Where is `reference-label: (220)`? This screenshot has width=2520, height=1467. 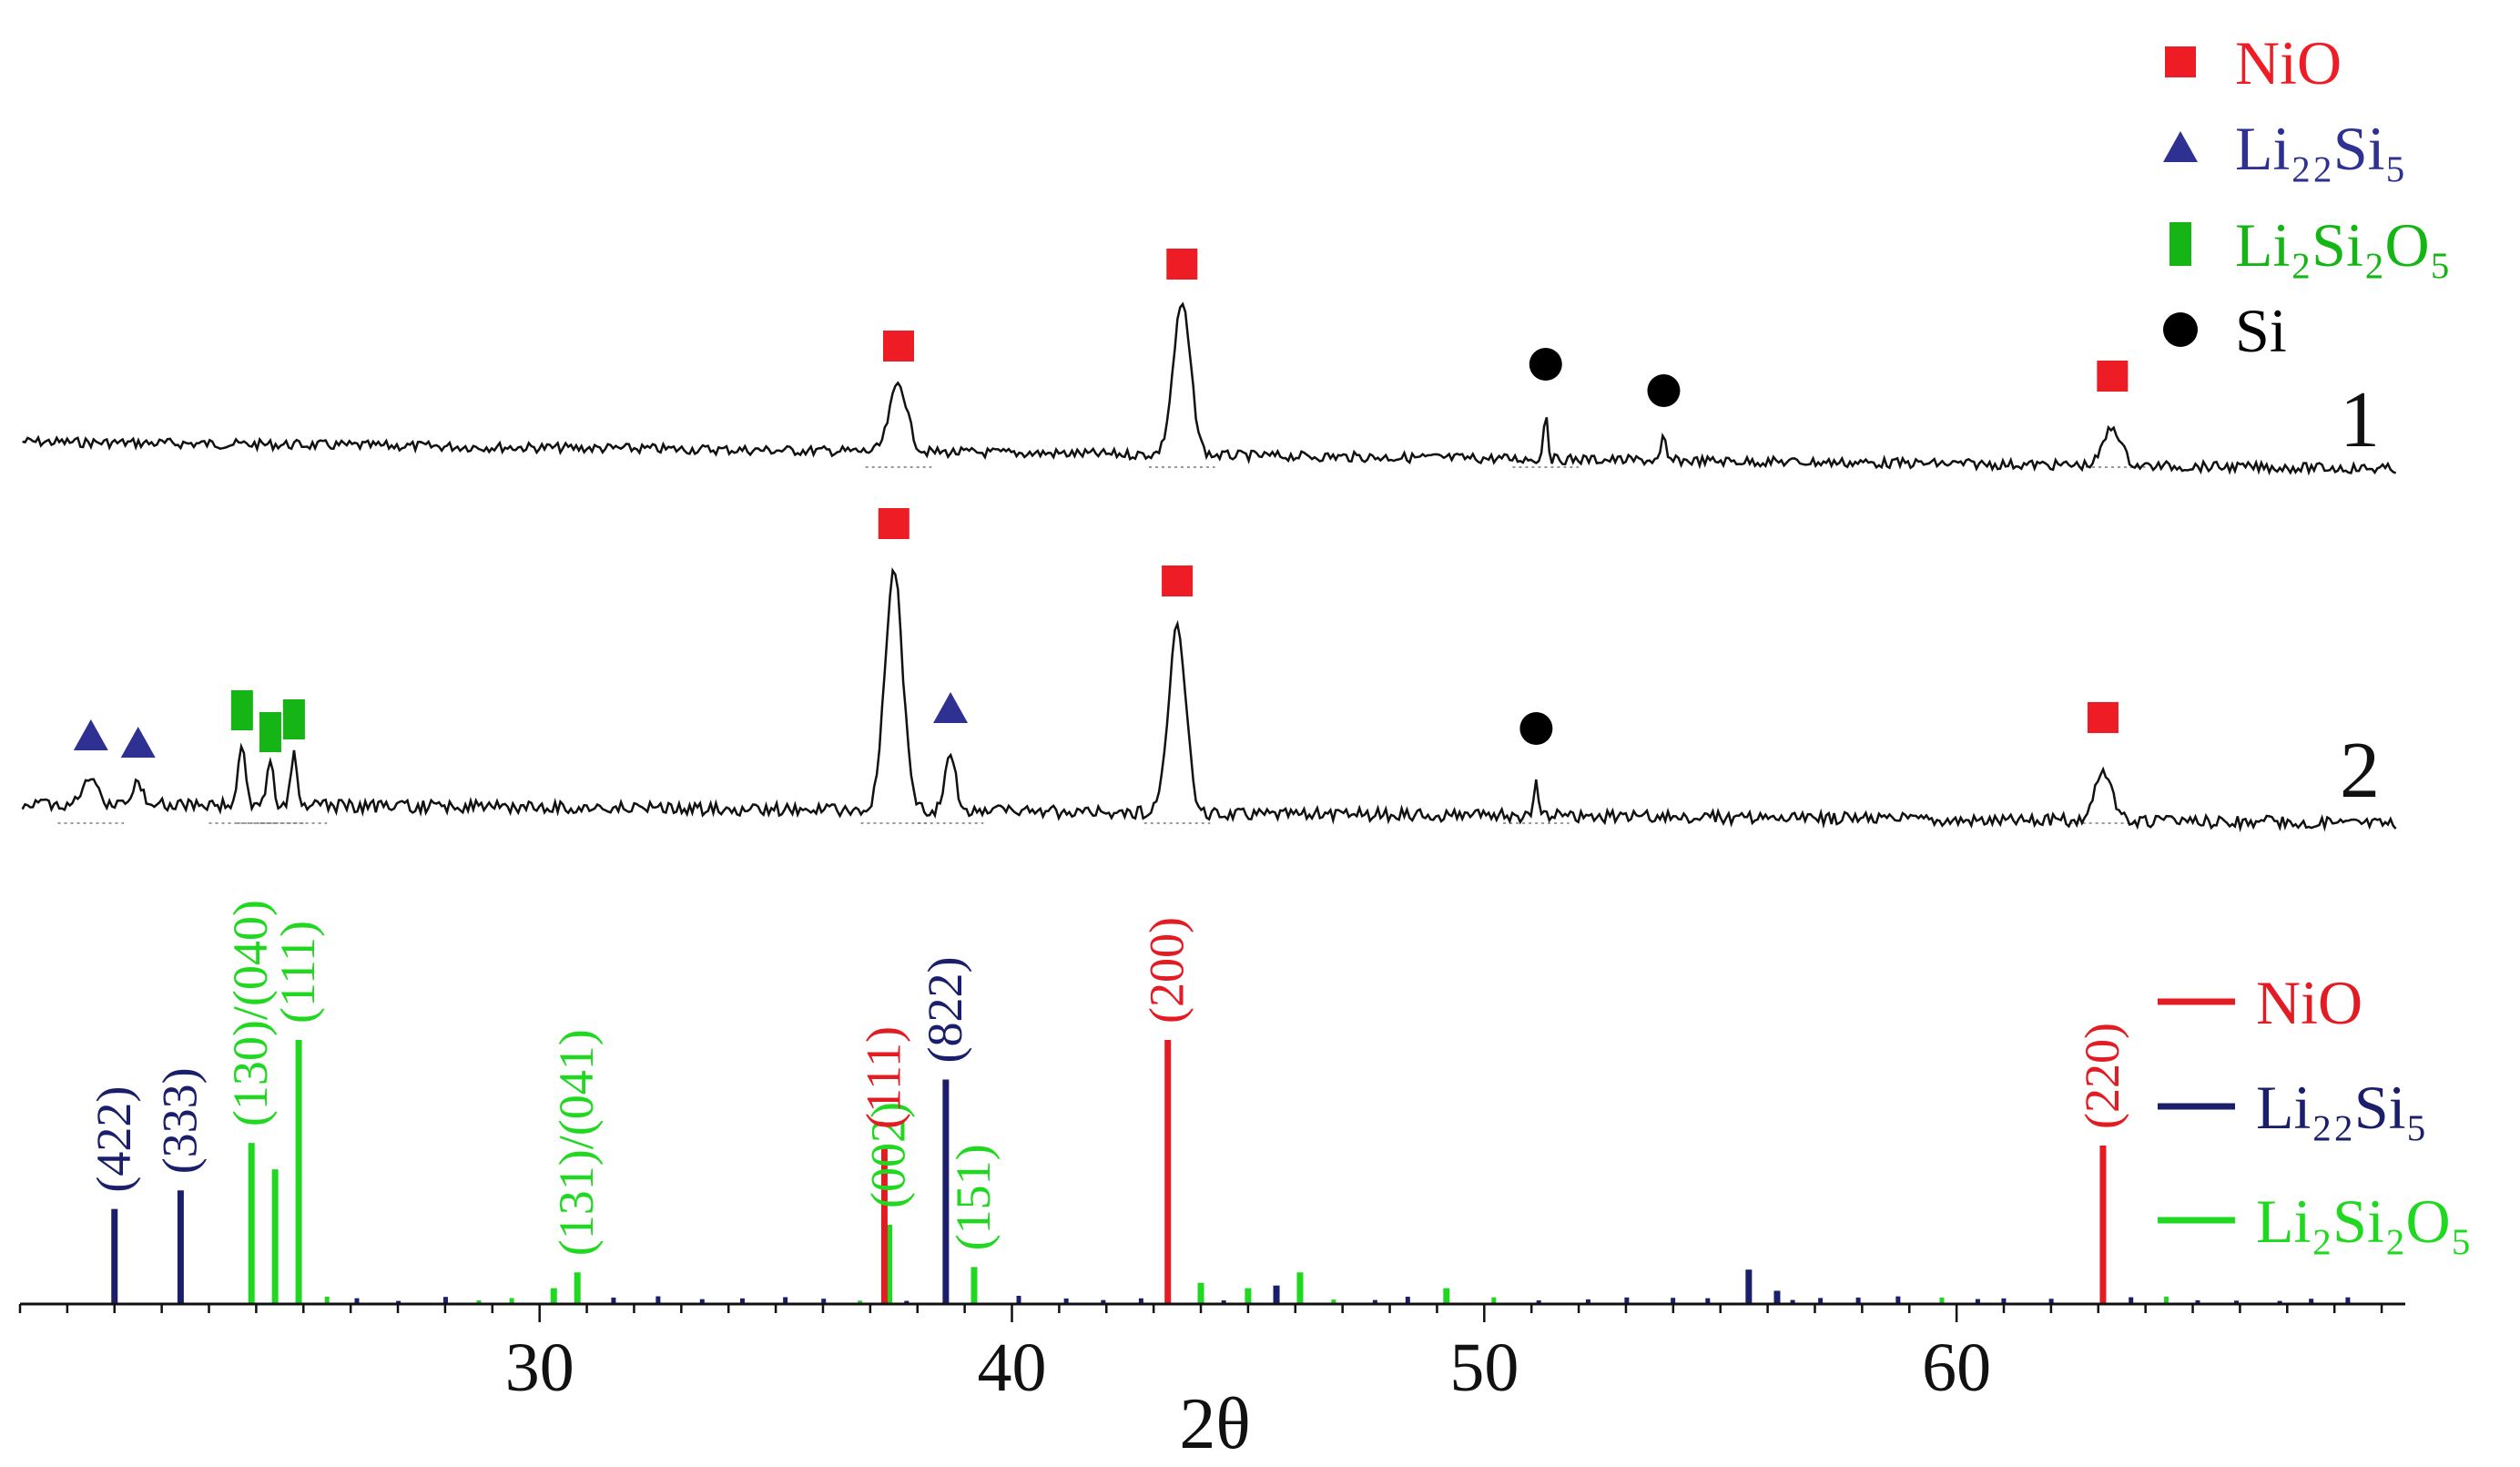 reference-label: (220) is located at coordinates (2102, 1076).